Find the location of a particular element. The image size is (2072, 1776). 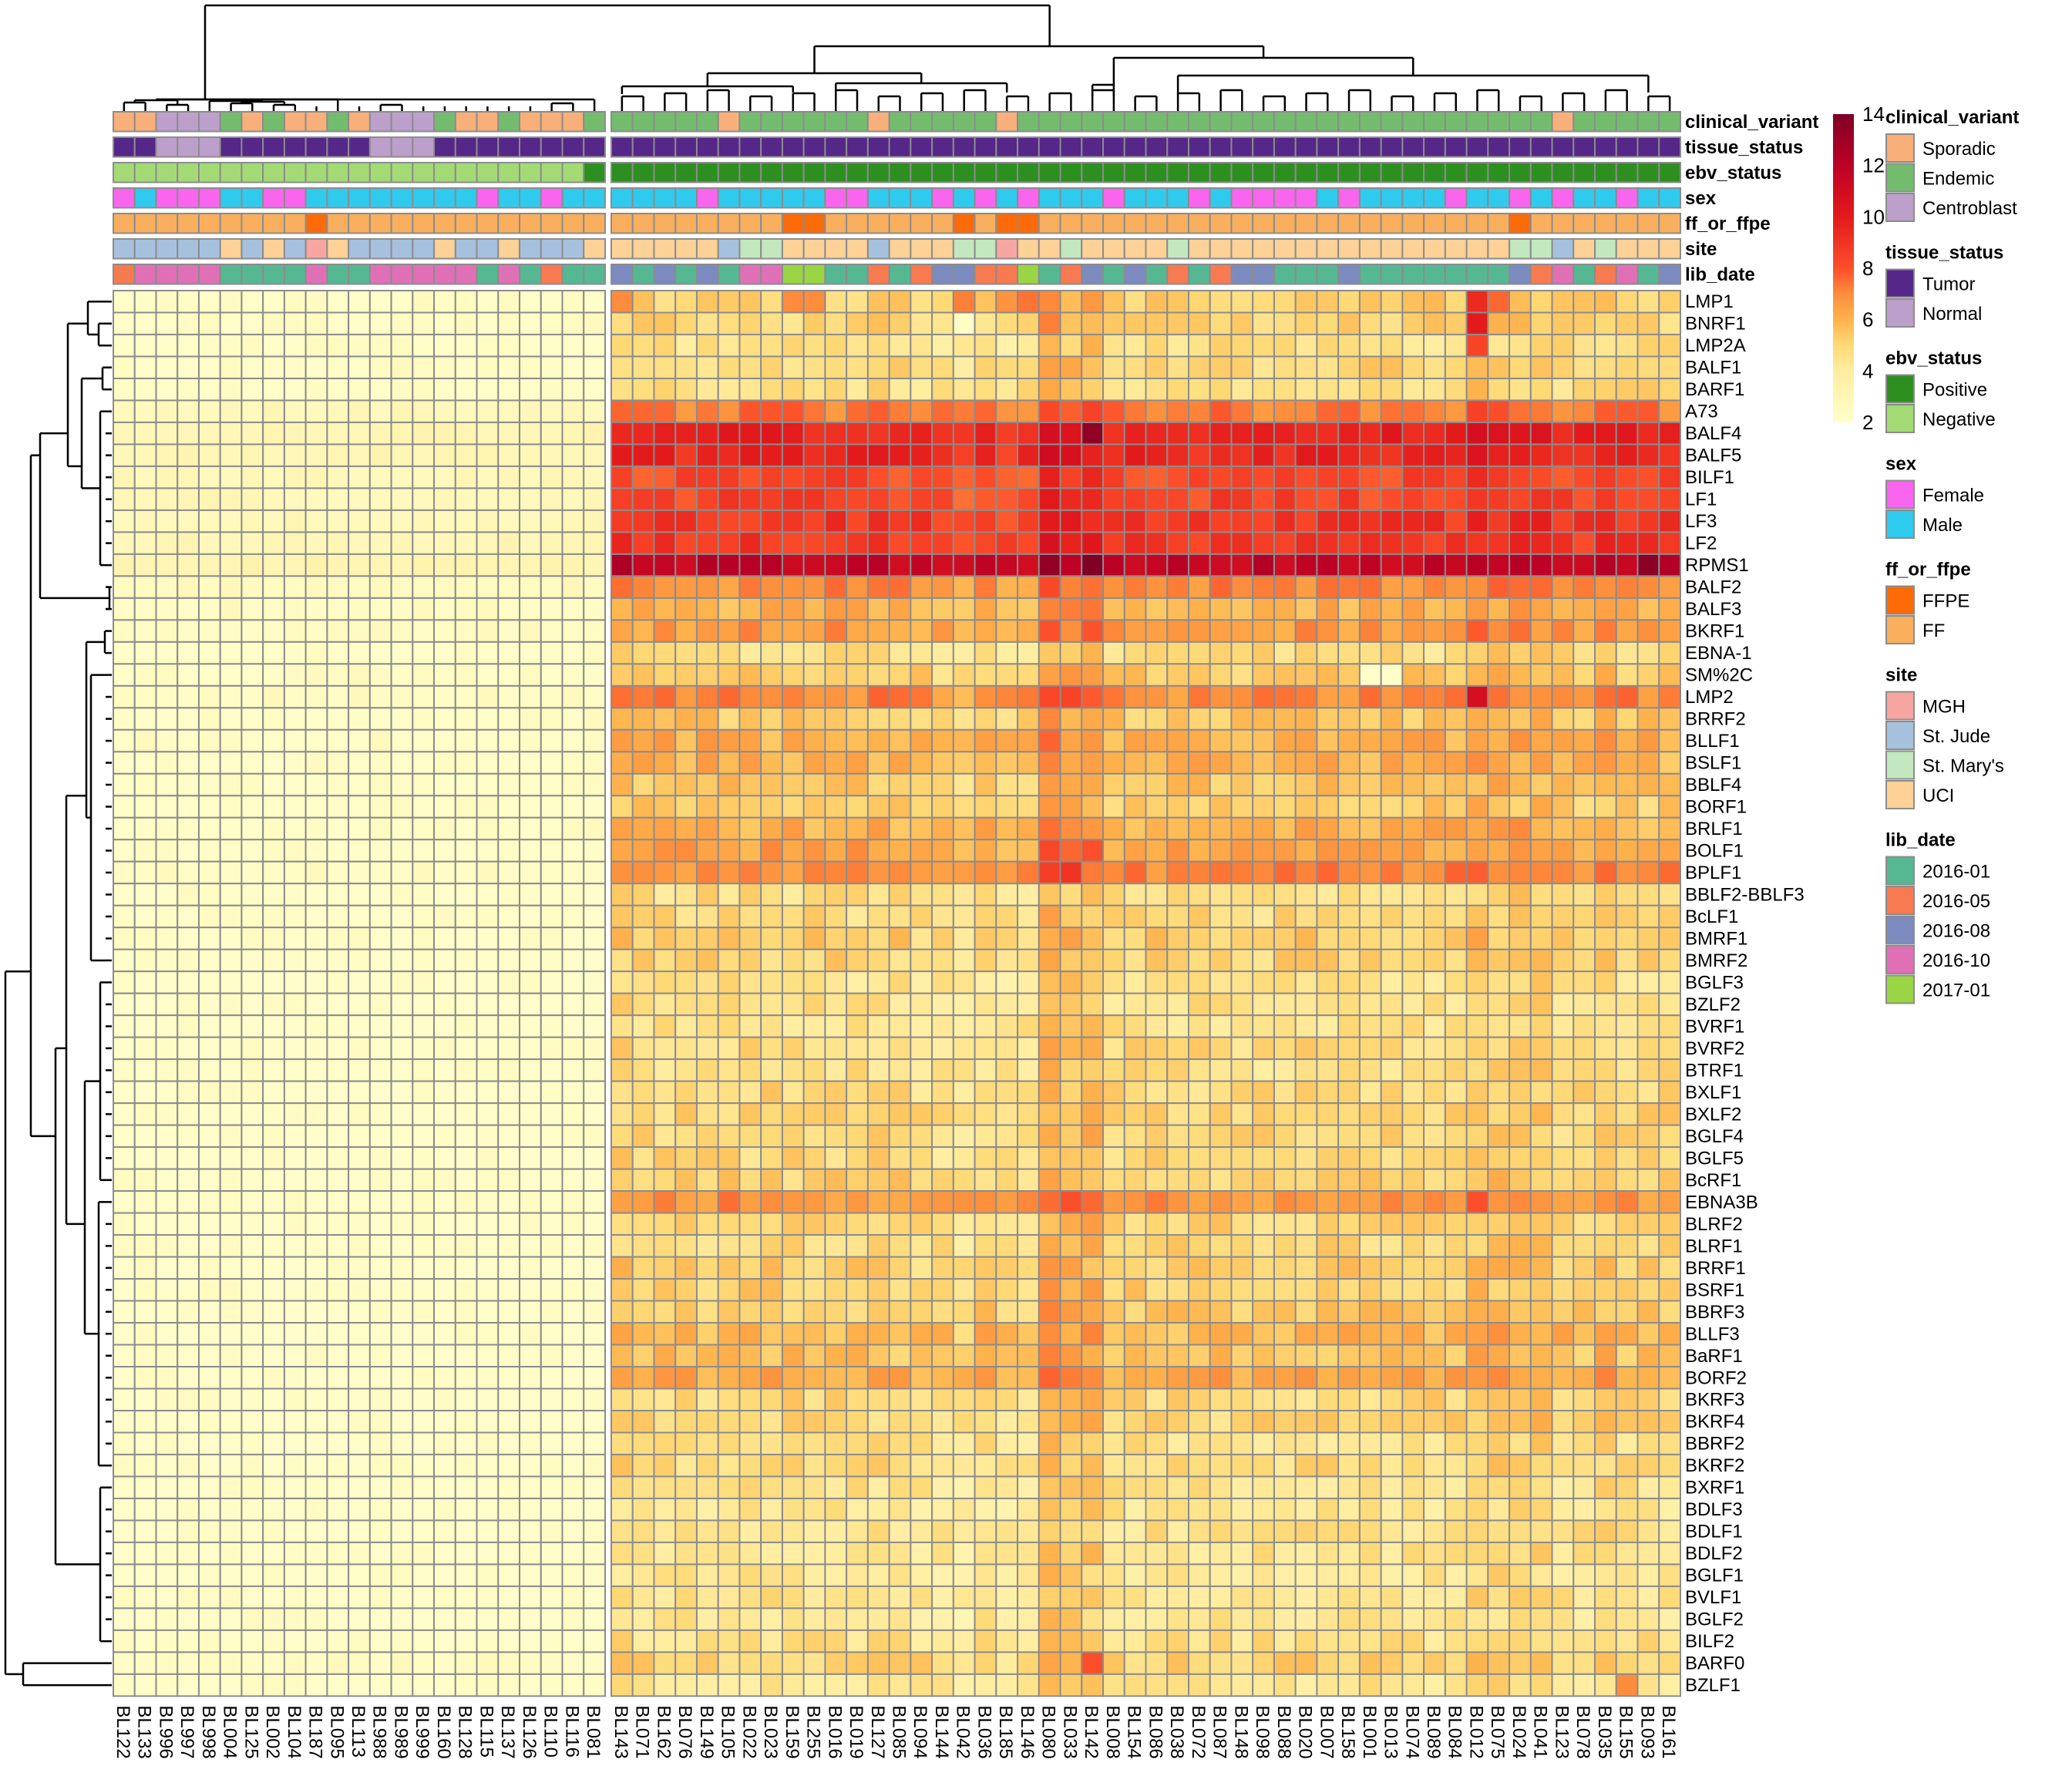

annotation-label: ebv_status is located at coordinates (1733, 173).